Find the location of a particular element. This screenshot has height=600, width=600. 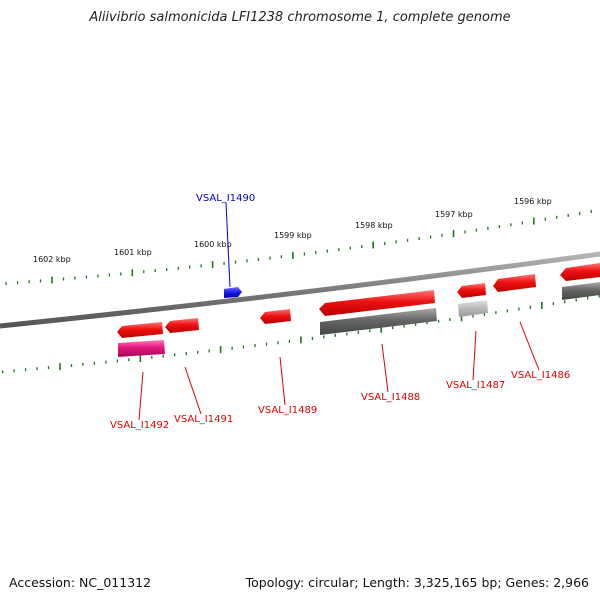

gene-vsal-i1491 is located at coordinates (182, 325).